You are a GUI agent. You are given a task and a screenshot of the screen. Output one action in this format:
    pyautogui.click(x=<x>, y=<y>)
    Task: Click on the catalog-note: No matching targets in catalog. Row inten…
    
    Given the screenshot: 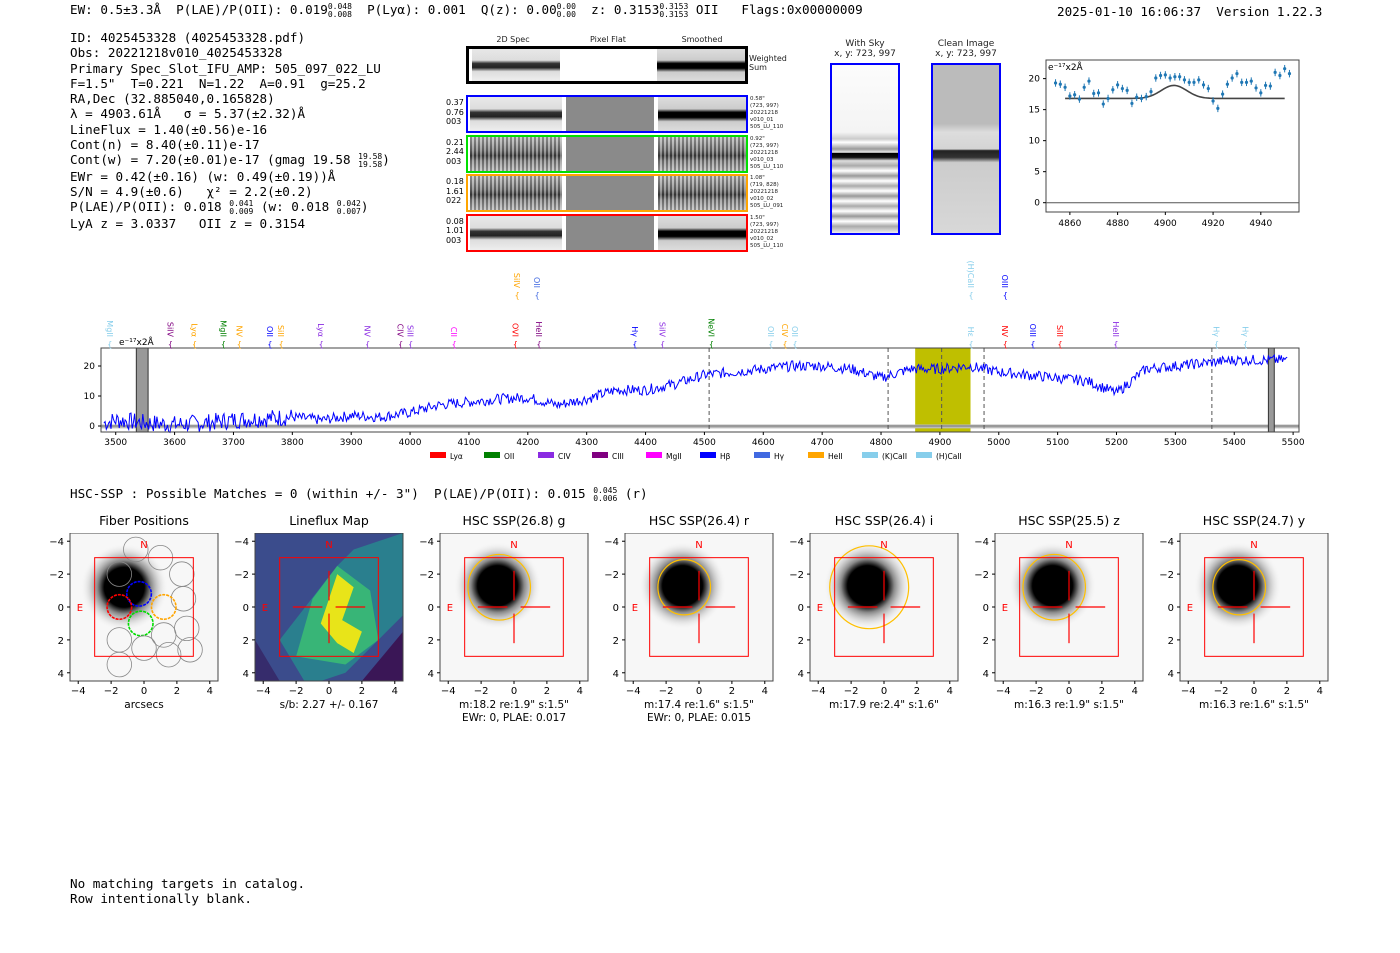 What is the action you would take?
    pyautogui.click(x=188, y=891)
    